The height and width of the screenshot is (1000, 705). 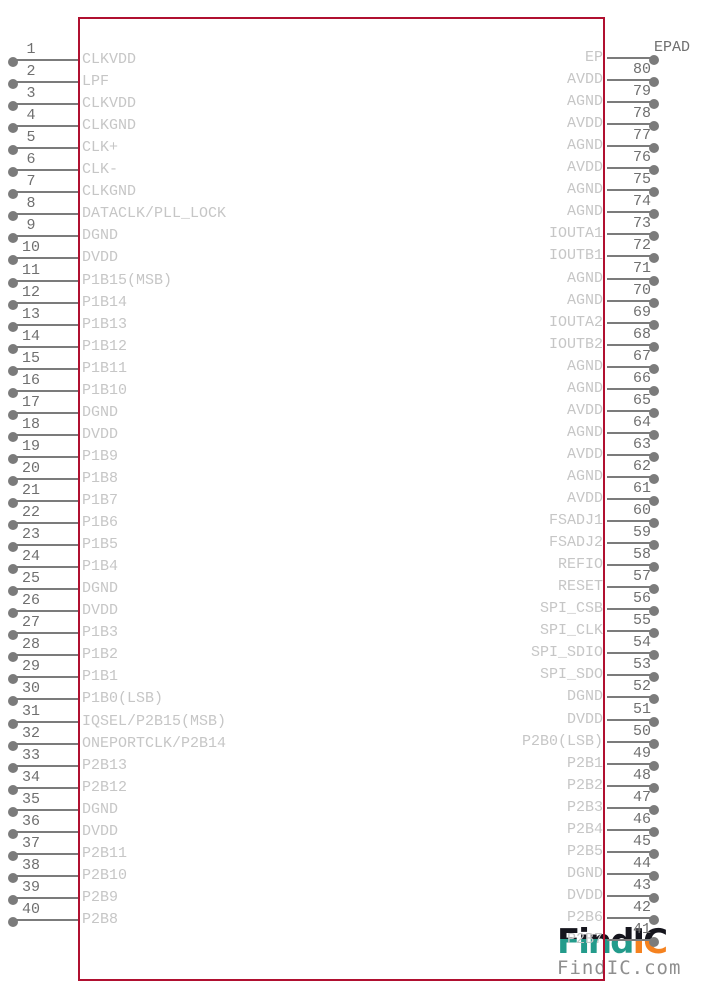 I want to click on pin-label: CLKVDD, so click(x=109, y=59).